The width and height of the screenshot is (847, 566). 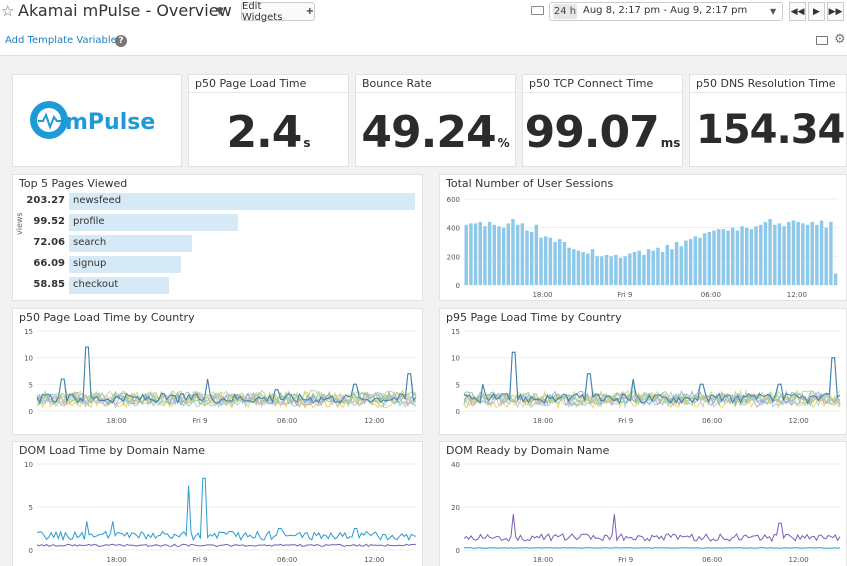 I want to click on query-value-widget: p50 DNS Resolution Time 154.34ms, so click(x=768, y=120).